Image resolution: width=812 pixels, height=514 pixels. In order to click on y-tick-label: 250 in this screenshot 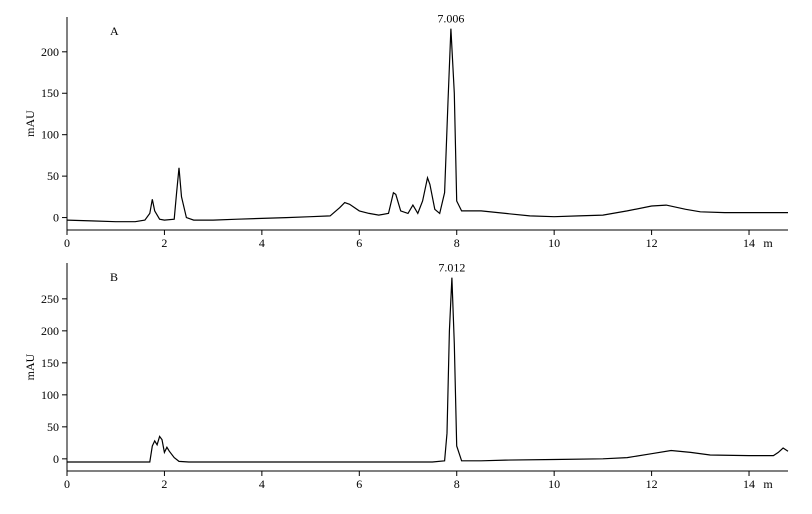, I will do `click(50, 299)`.